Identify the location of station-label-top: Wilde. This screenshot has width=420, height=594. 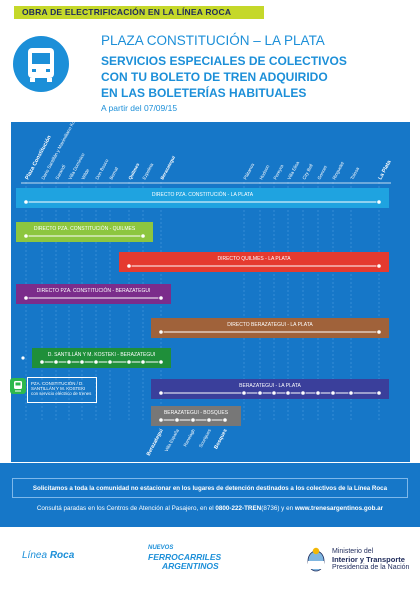
(85, 174).